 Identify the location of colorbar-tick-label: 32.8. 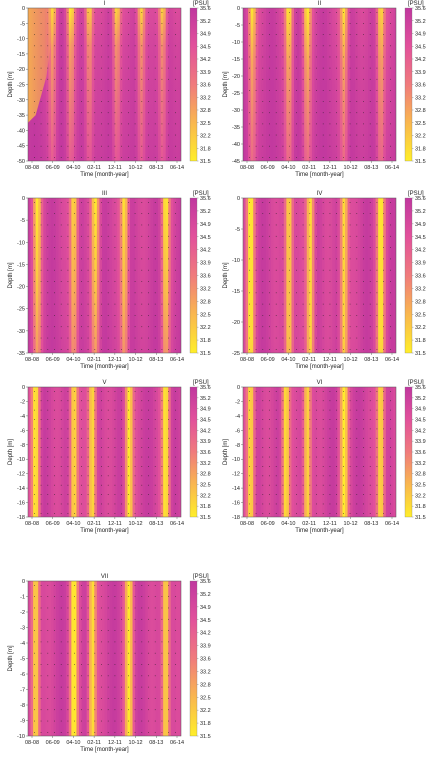
(205, 302).